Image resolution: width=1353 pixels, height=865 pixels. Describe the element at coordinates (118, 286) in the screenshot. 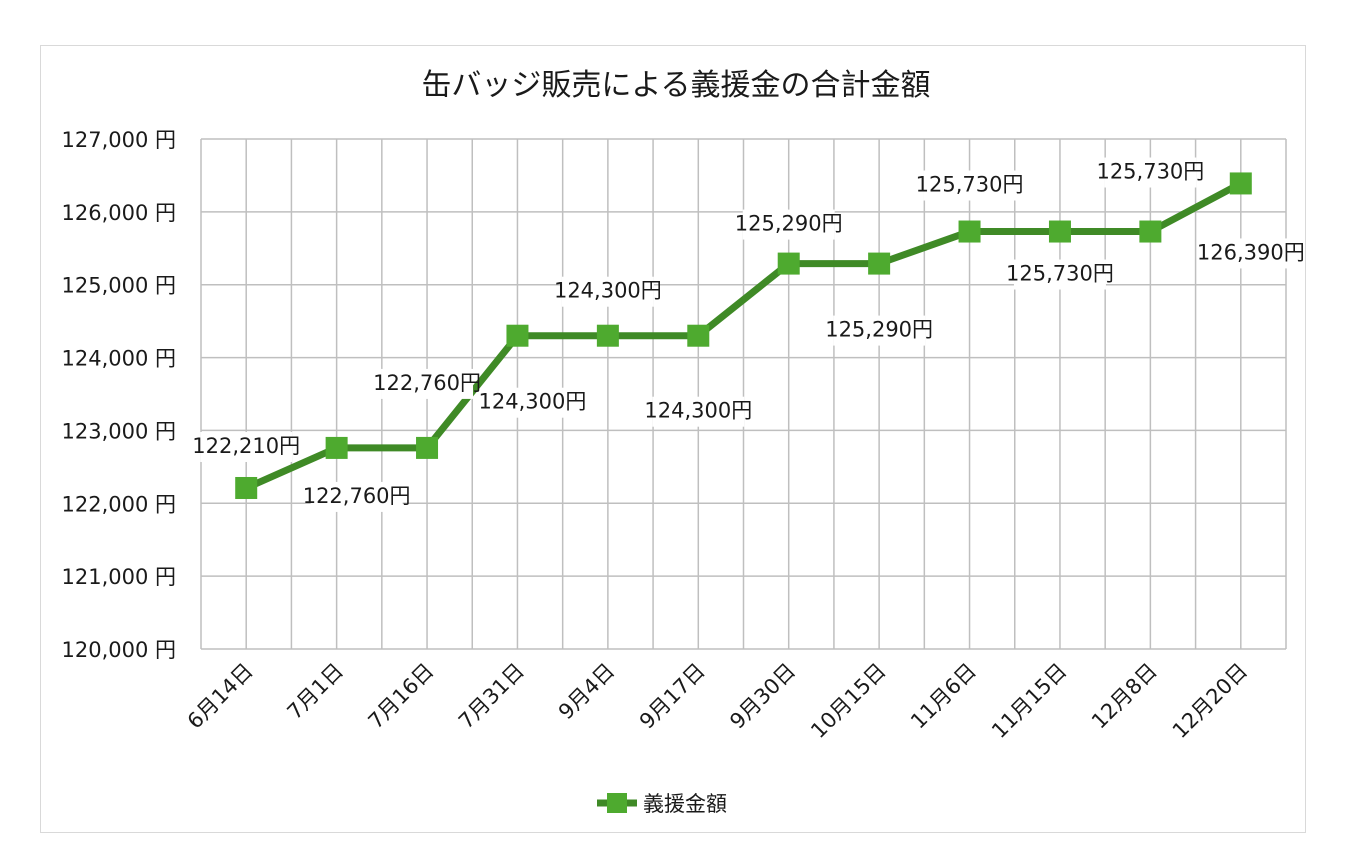

I see `y-tick-label: 125,000 円` at that location.